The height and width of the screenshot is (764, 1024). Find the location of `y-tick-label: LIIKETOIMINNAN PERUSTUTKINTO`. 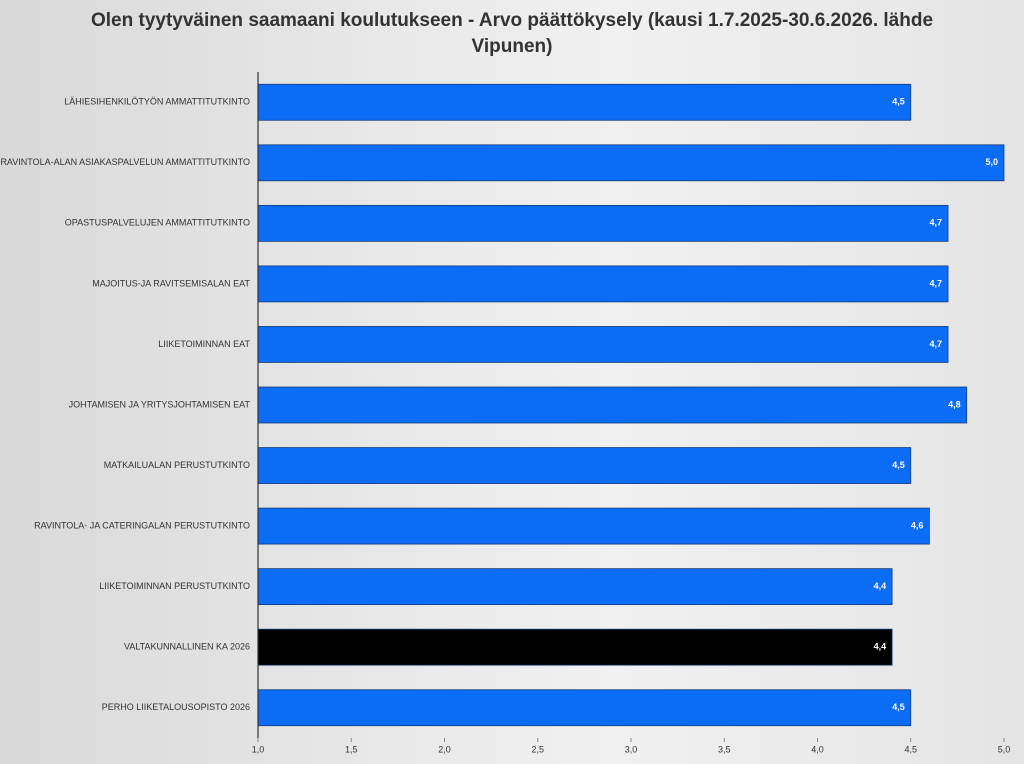

y-tick-label: LIIKETOIMINNAN PERUSTUTKINTO is located at coordinates (174, 586).